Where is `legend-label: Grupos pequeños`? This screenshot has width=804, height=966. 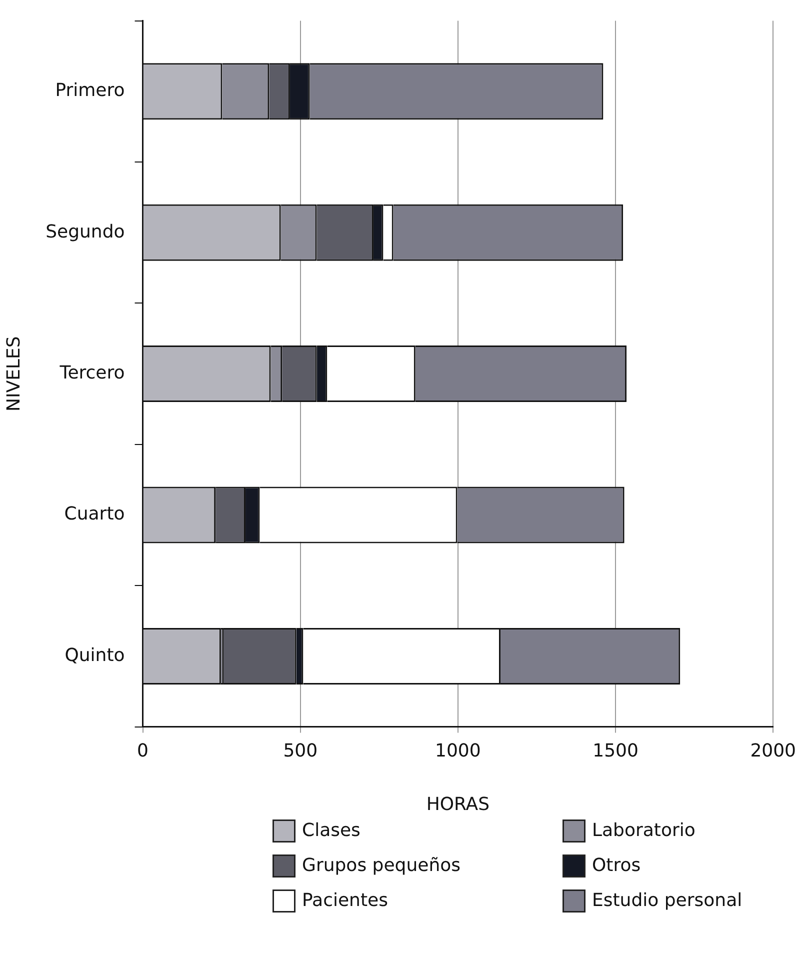 legend-label: Grupos pequeños is located at coordinates (381, 865).